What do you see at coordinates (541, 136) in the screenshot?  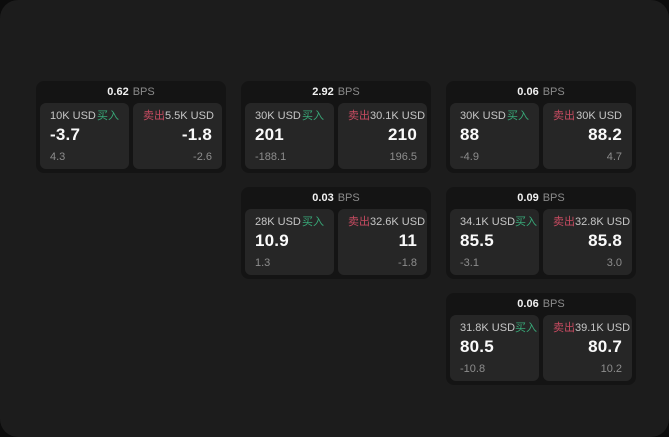 I see `quote-panels: 30K USD 买入 88 -4.9 卖出 30K USD 88.2 4.7` at bounding box center [541, 136].